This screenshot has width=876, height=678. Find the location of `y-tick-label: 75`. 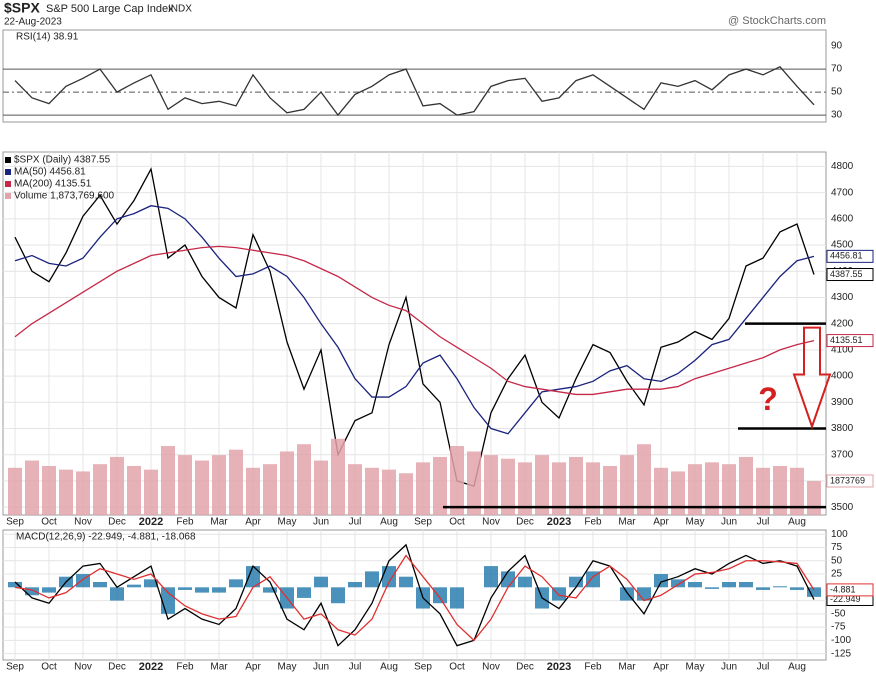

y-tick-label: 75 is located at coordinates (837, 547).